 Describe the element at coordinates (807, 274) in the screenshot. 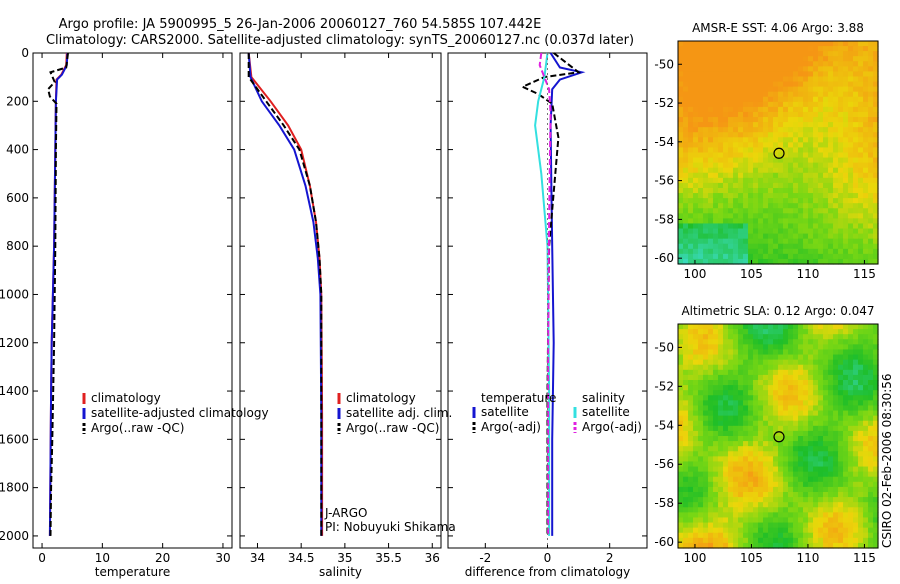

I see `sst_map-xtick-label: 110` at that location.